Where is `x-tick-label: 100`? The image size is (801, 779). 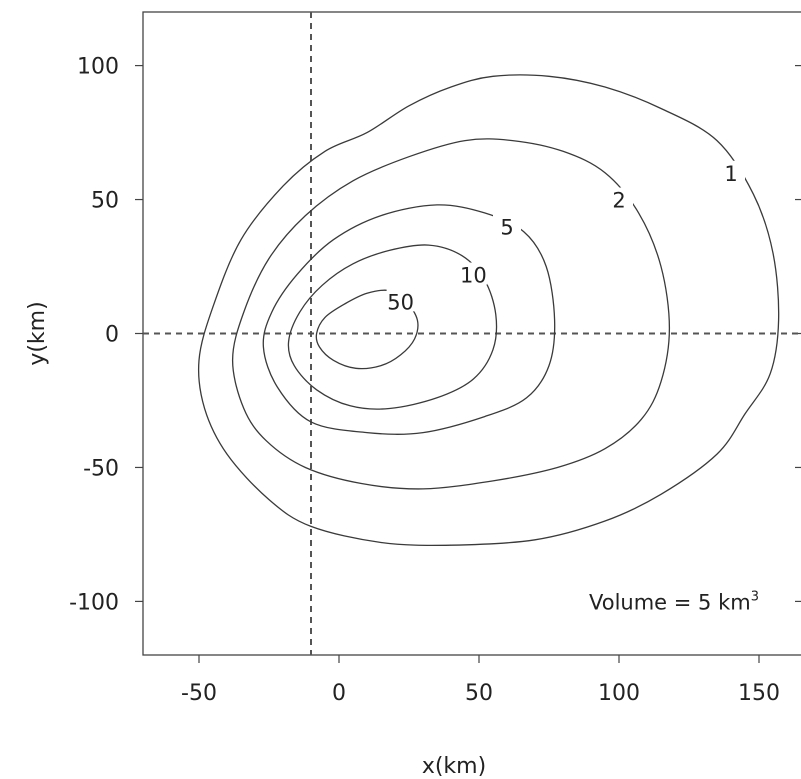
x-tick-label: 100 is located at coordinates (619, 693).